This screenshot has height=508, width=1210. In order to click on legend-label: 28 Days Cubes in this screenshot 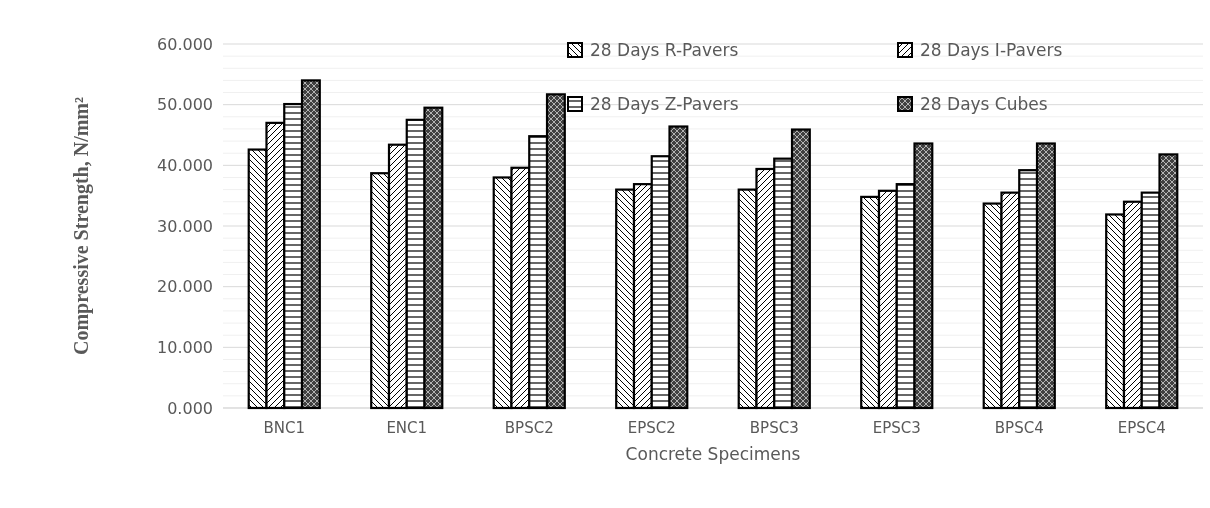, I will do `click(984, 103)`.